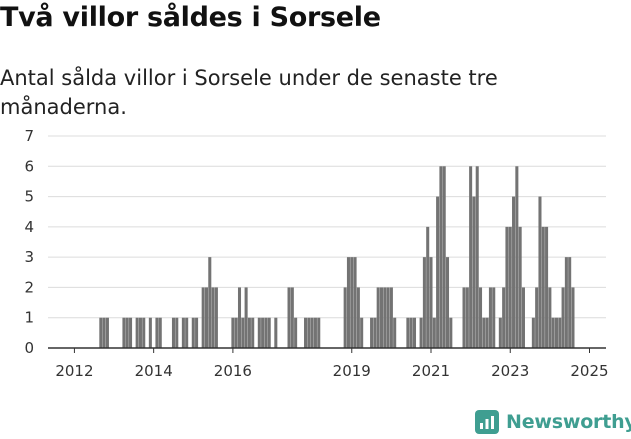  What do you see at coordinates (29, 227) in the screenshot?
I see `y-tick-label: 4` at bounding box center [29, 227].